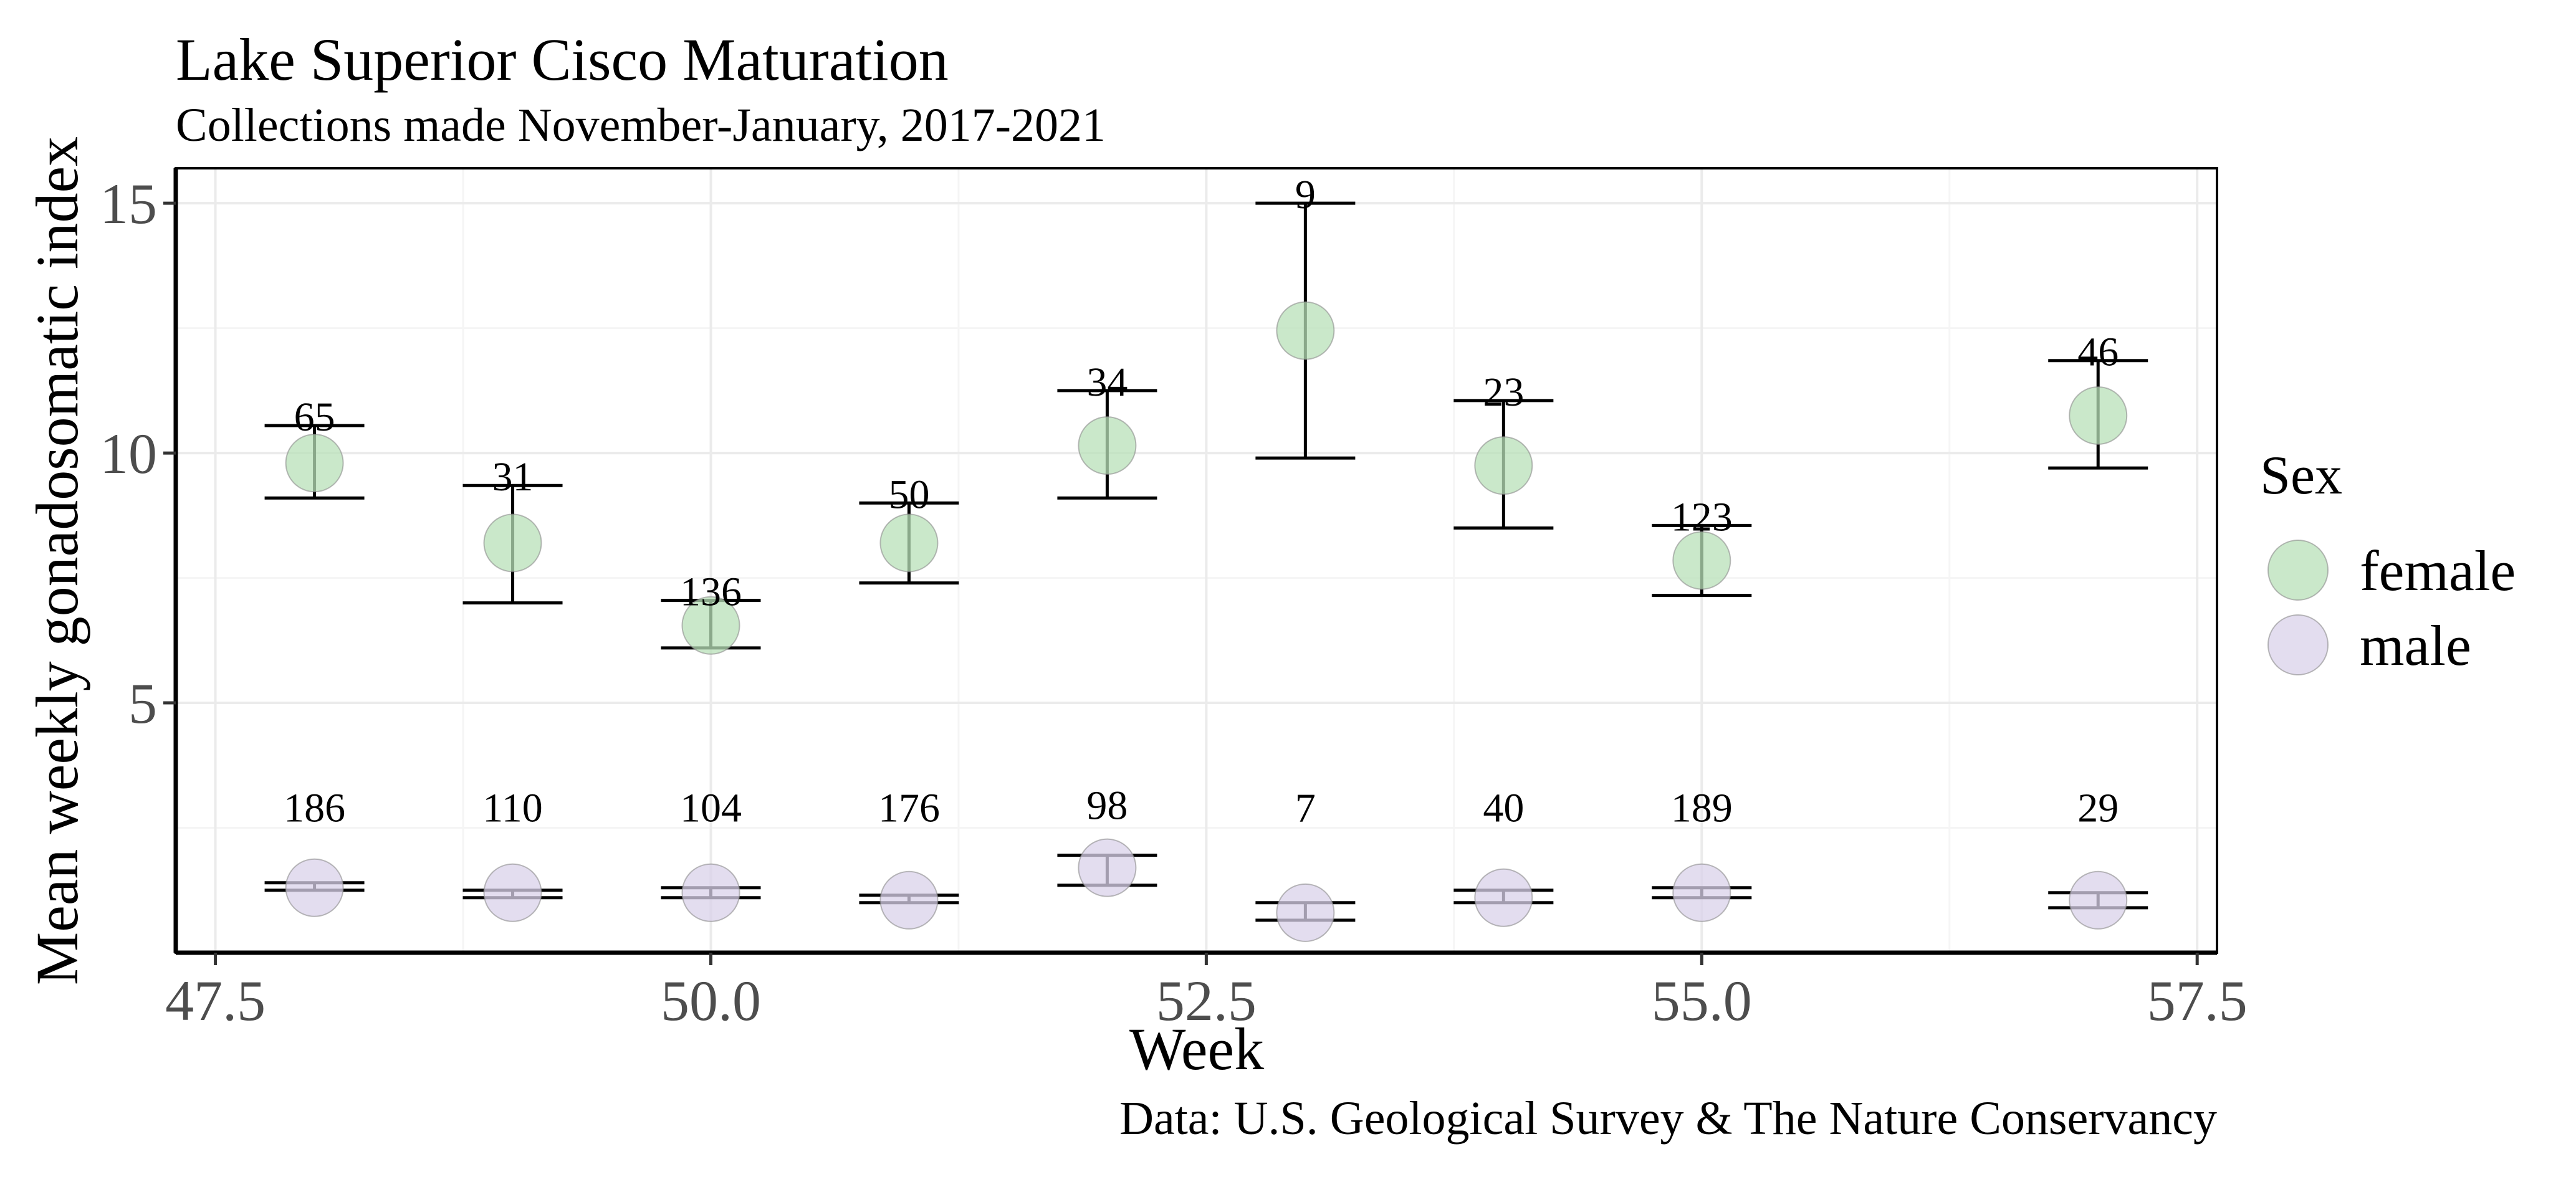 The image size is (2576, 1177). I want to click on count-label-male: 98, so click(1107, 806).